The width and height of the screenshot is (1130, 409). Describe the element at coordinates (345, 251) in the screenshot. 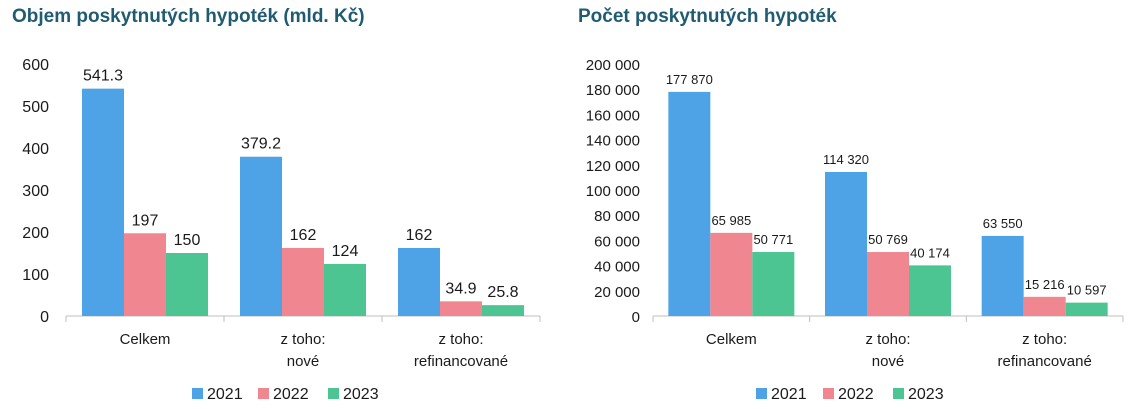

I see `data-label: 124` at that location.